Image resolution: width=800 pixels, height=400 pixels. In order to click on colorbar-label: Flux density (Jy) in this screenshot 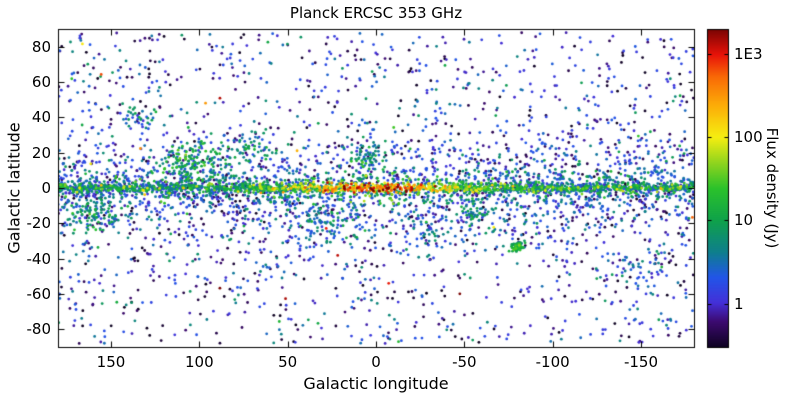, I will do `click(772, 188)`.